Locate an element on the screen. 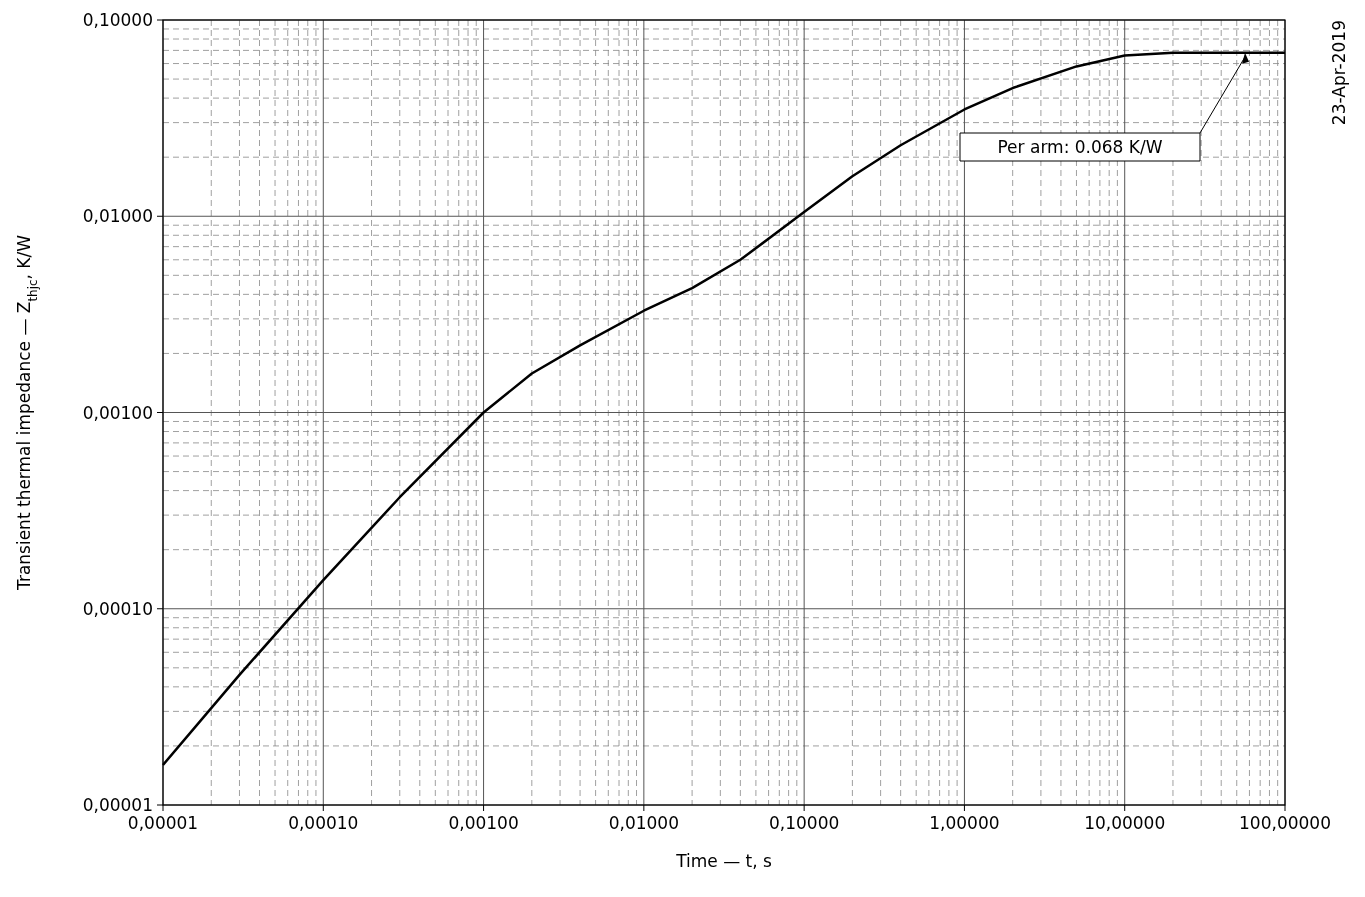 This screenshot has width=1365, height=897. y-tick-label: 0,00001 is located at coordinates (117, 805).